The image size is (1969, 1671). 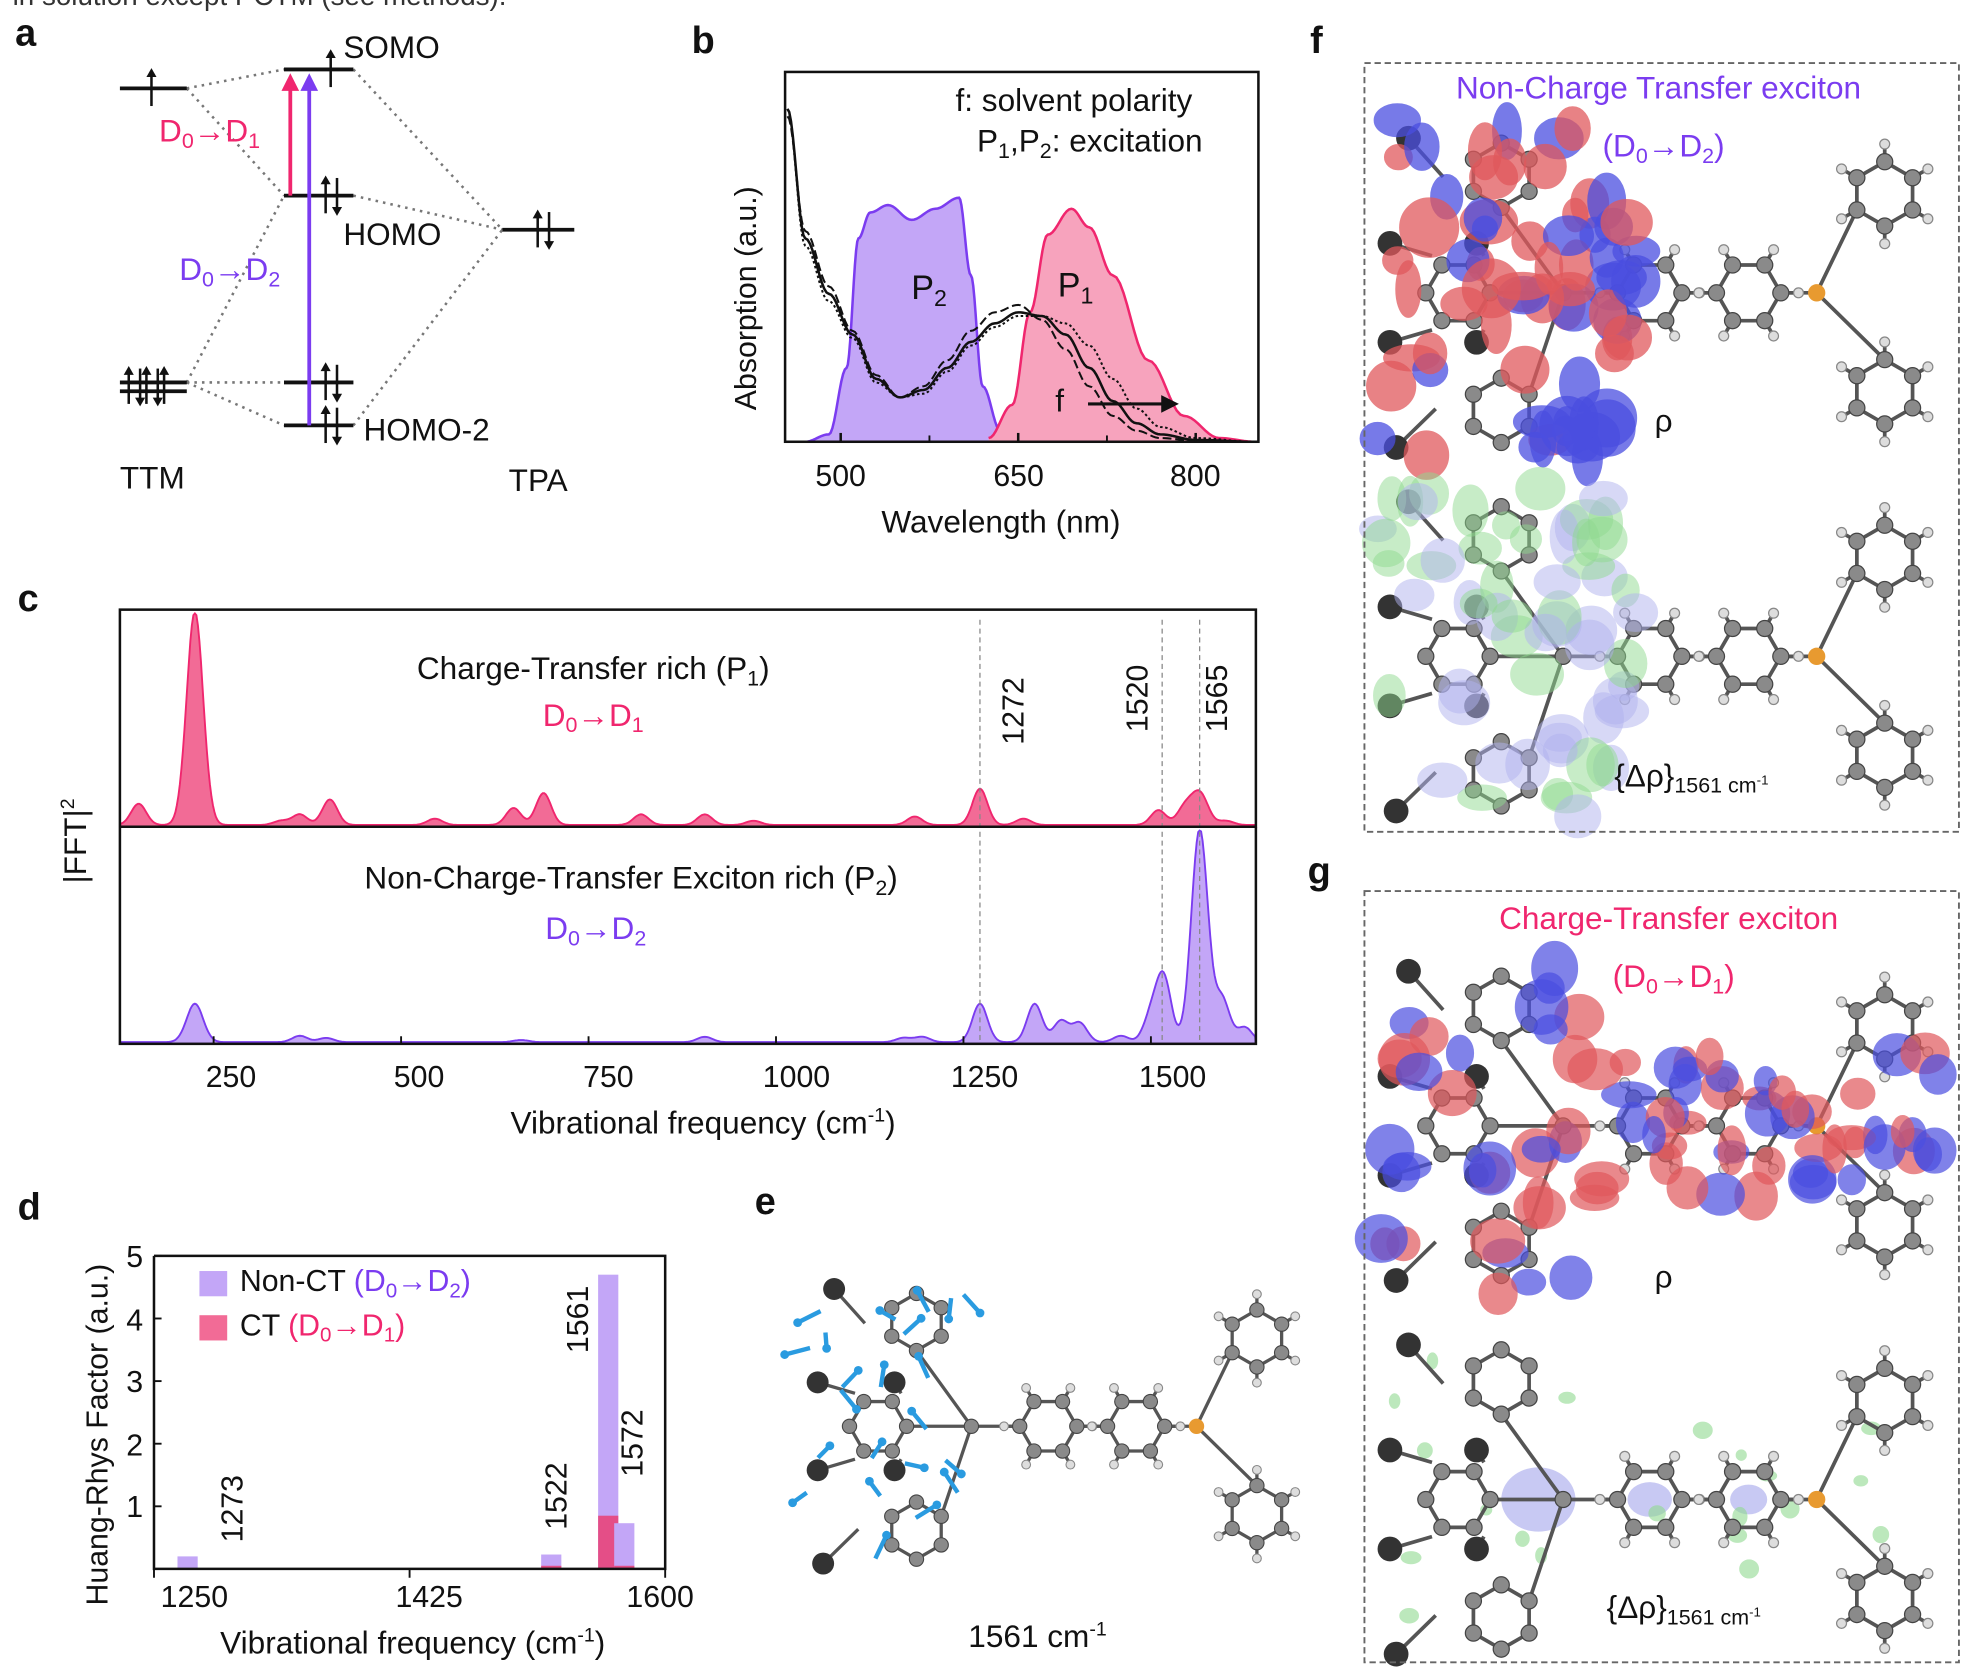 I want to click on c-xtick: 1000, so click(x=796, y=1077).